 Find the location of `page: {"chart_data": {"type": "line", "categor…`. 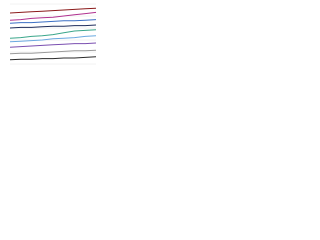

page: {"chart_data": {"type": "line", "categor… is located at coordinates (50, 35).